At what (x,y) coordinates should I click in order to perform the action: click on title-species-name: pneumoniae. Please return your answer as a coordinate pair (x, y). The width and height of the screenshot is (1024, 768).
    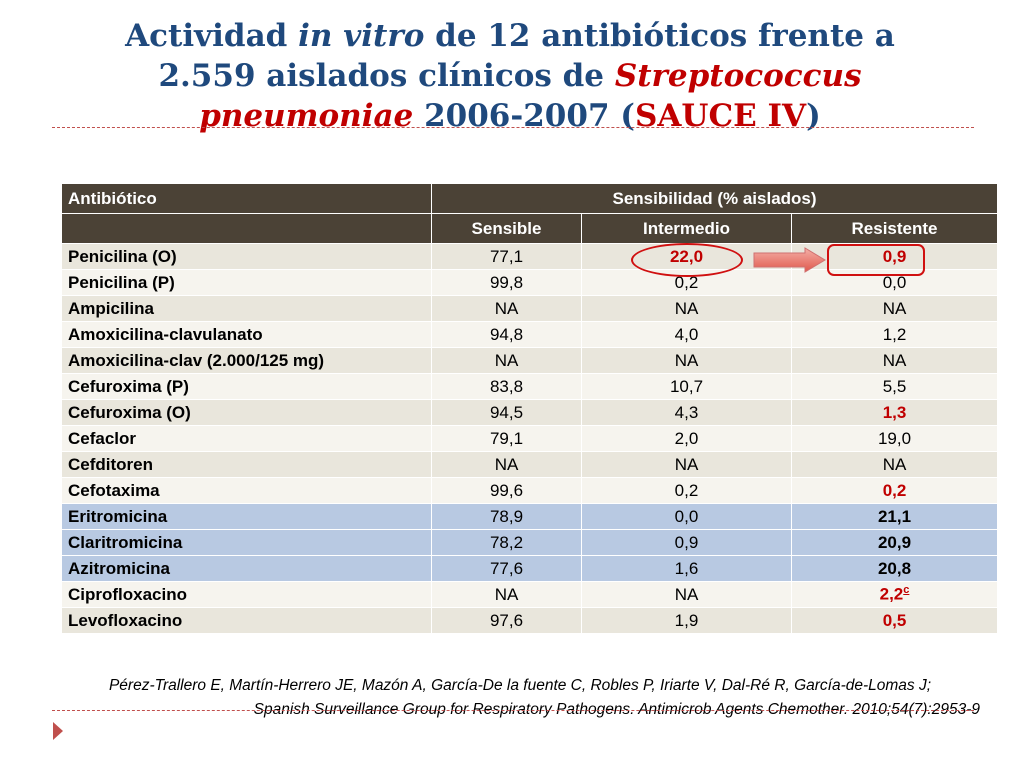
    Looking at the image, I should click on (306, 116).